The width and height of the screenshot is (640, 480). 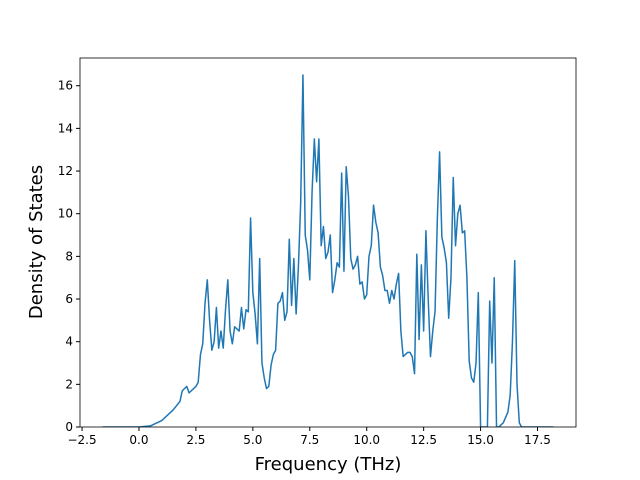 What do you see at coordinates (65, 86) in the screenshot?
I see `y-tick-label: 16` at bounding box center [65, 86].